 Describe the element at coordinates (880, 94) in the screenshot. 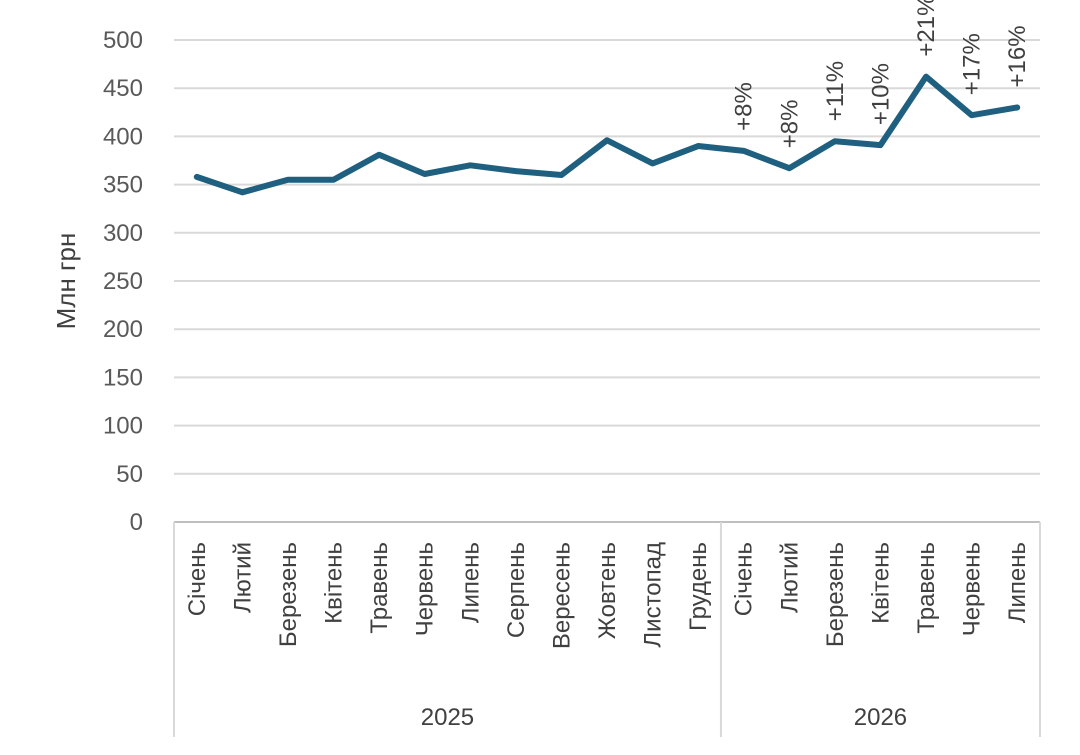

I see `data-label: +10%` at that location.